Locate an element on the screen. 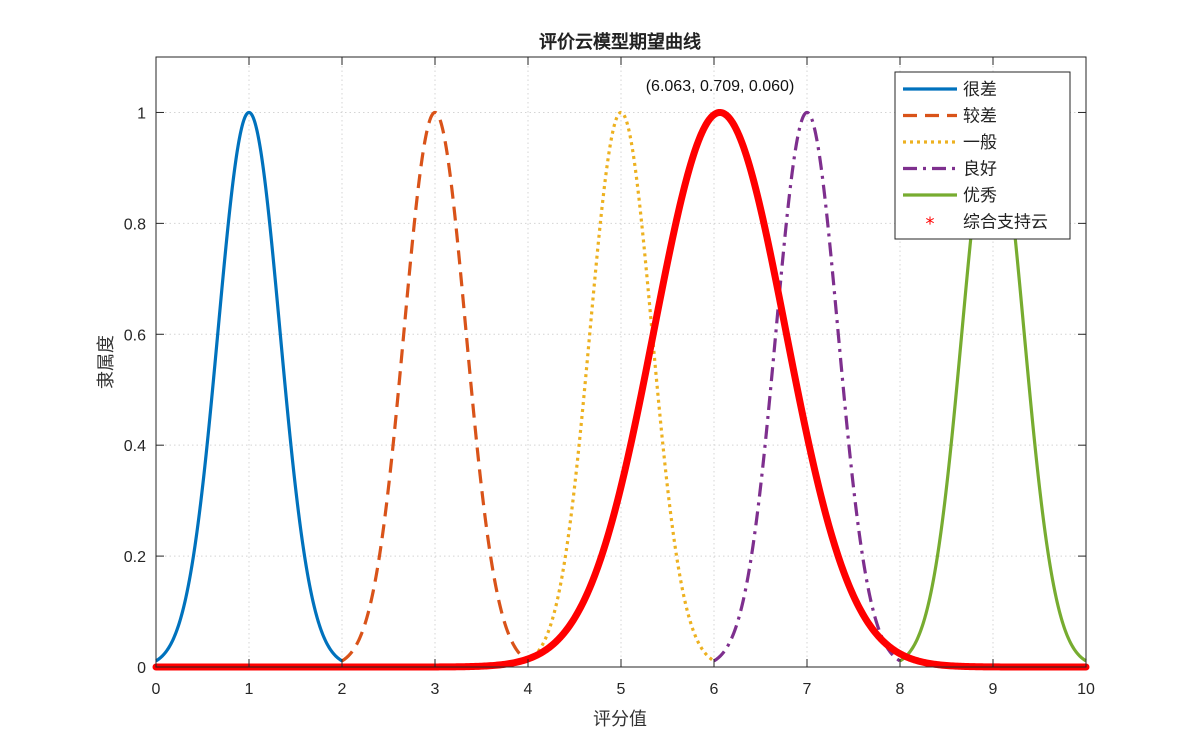 The image size is (1200, 750). y-tick-label: 1 is located at coordinates (141, 113).